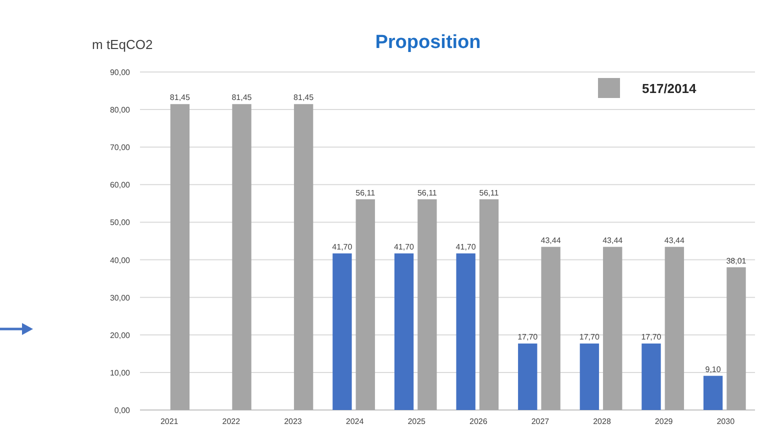 Image resolution: width=759 pixels, height=434 pixels. Describe the element at coordinates (120, 72) in the screenshot. I see `y-tick-label: 90,00` at that location.